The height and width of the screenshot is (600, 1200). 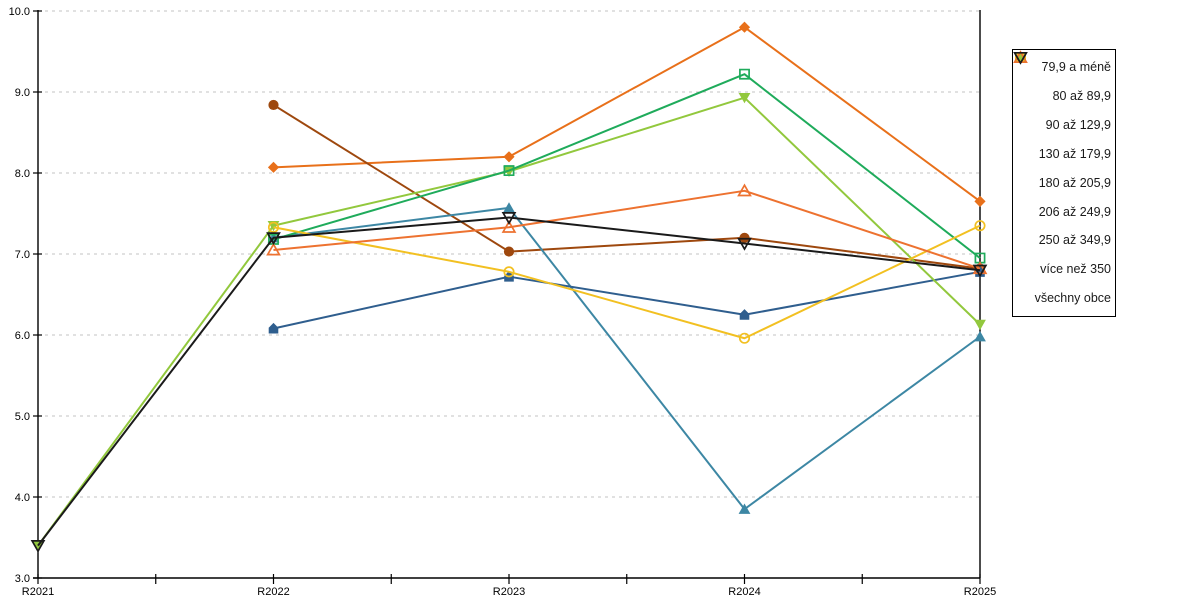 I want to click on legend-item: všechny obce, so click(x=1064, y=181).